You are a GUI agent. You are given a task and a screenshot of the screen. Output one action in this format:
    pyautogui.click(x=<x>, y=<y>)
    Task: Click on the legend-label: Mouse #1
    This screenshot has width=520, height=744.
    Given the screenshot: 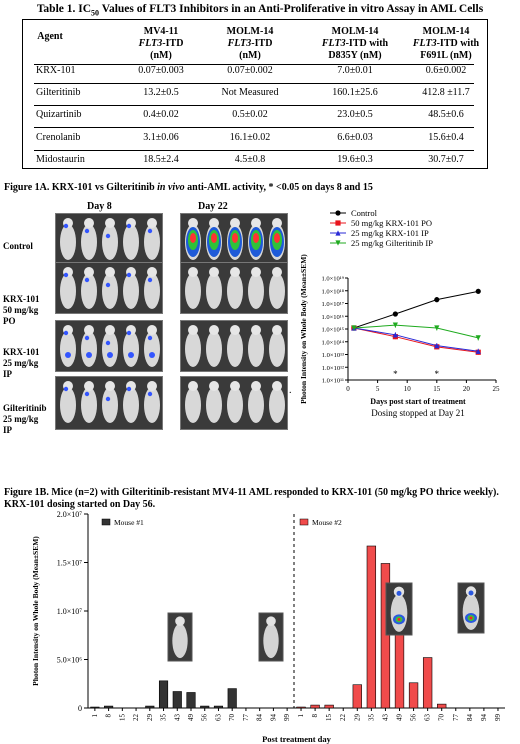 What is the action you would take?
    pyautogui.click(x=129, y=522)
    